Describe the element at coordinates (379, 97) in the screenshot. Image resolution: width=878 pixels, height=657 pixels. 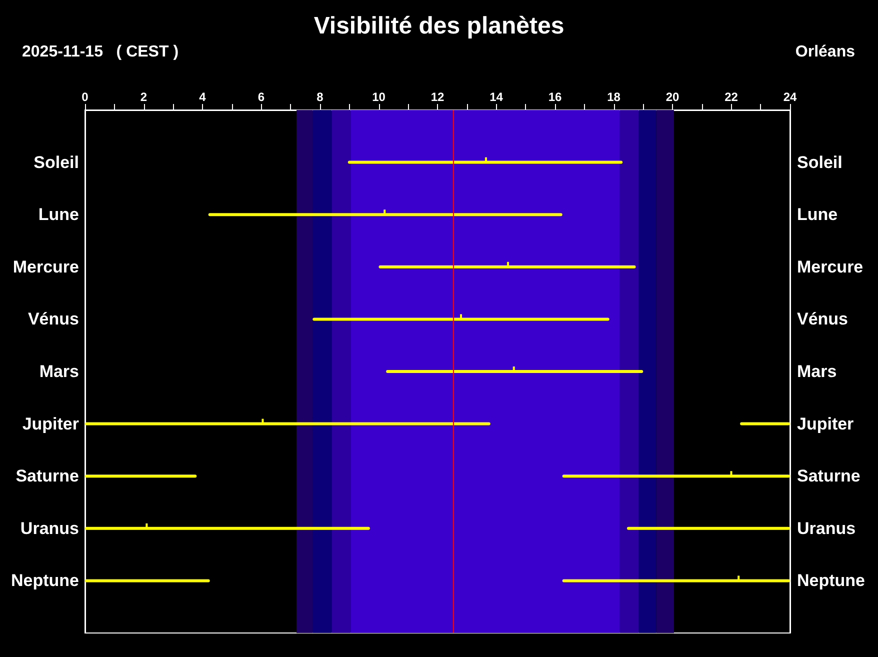
I see `x-tick-label: 10` at that location.